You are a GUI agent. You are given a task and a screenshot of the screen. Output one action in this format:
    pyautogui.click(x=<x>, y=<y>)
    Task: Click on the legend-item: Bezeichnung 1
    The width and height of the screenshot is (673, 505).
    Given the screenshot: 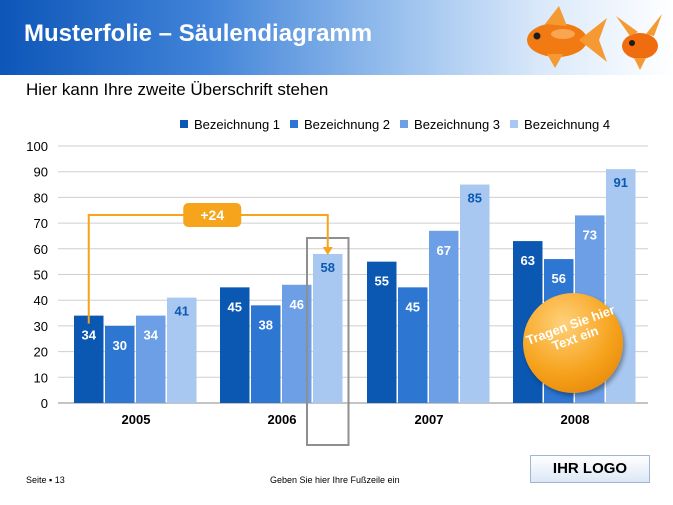 What is the action you would take?
    pyautogui.click(x=230, y=124)
    